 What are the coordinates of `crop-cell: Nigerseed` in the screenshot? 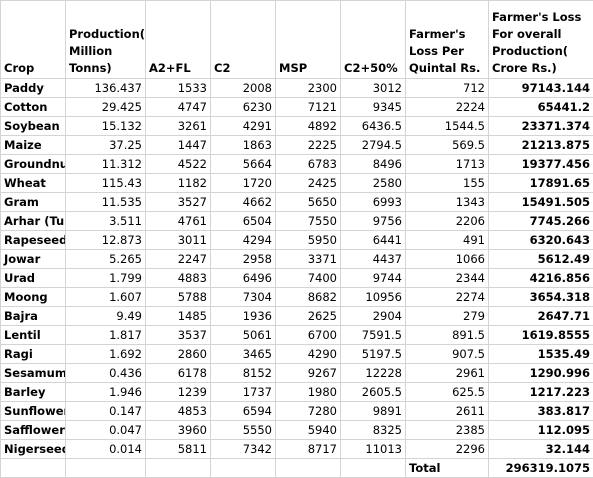 It's located at (33, 449).